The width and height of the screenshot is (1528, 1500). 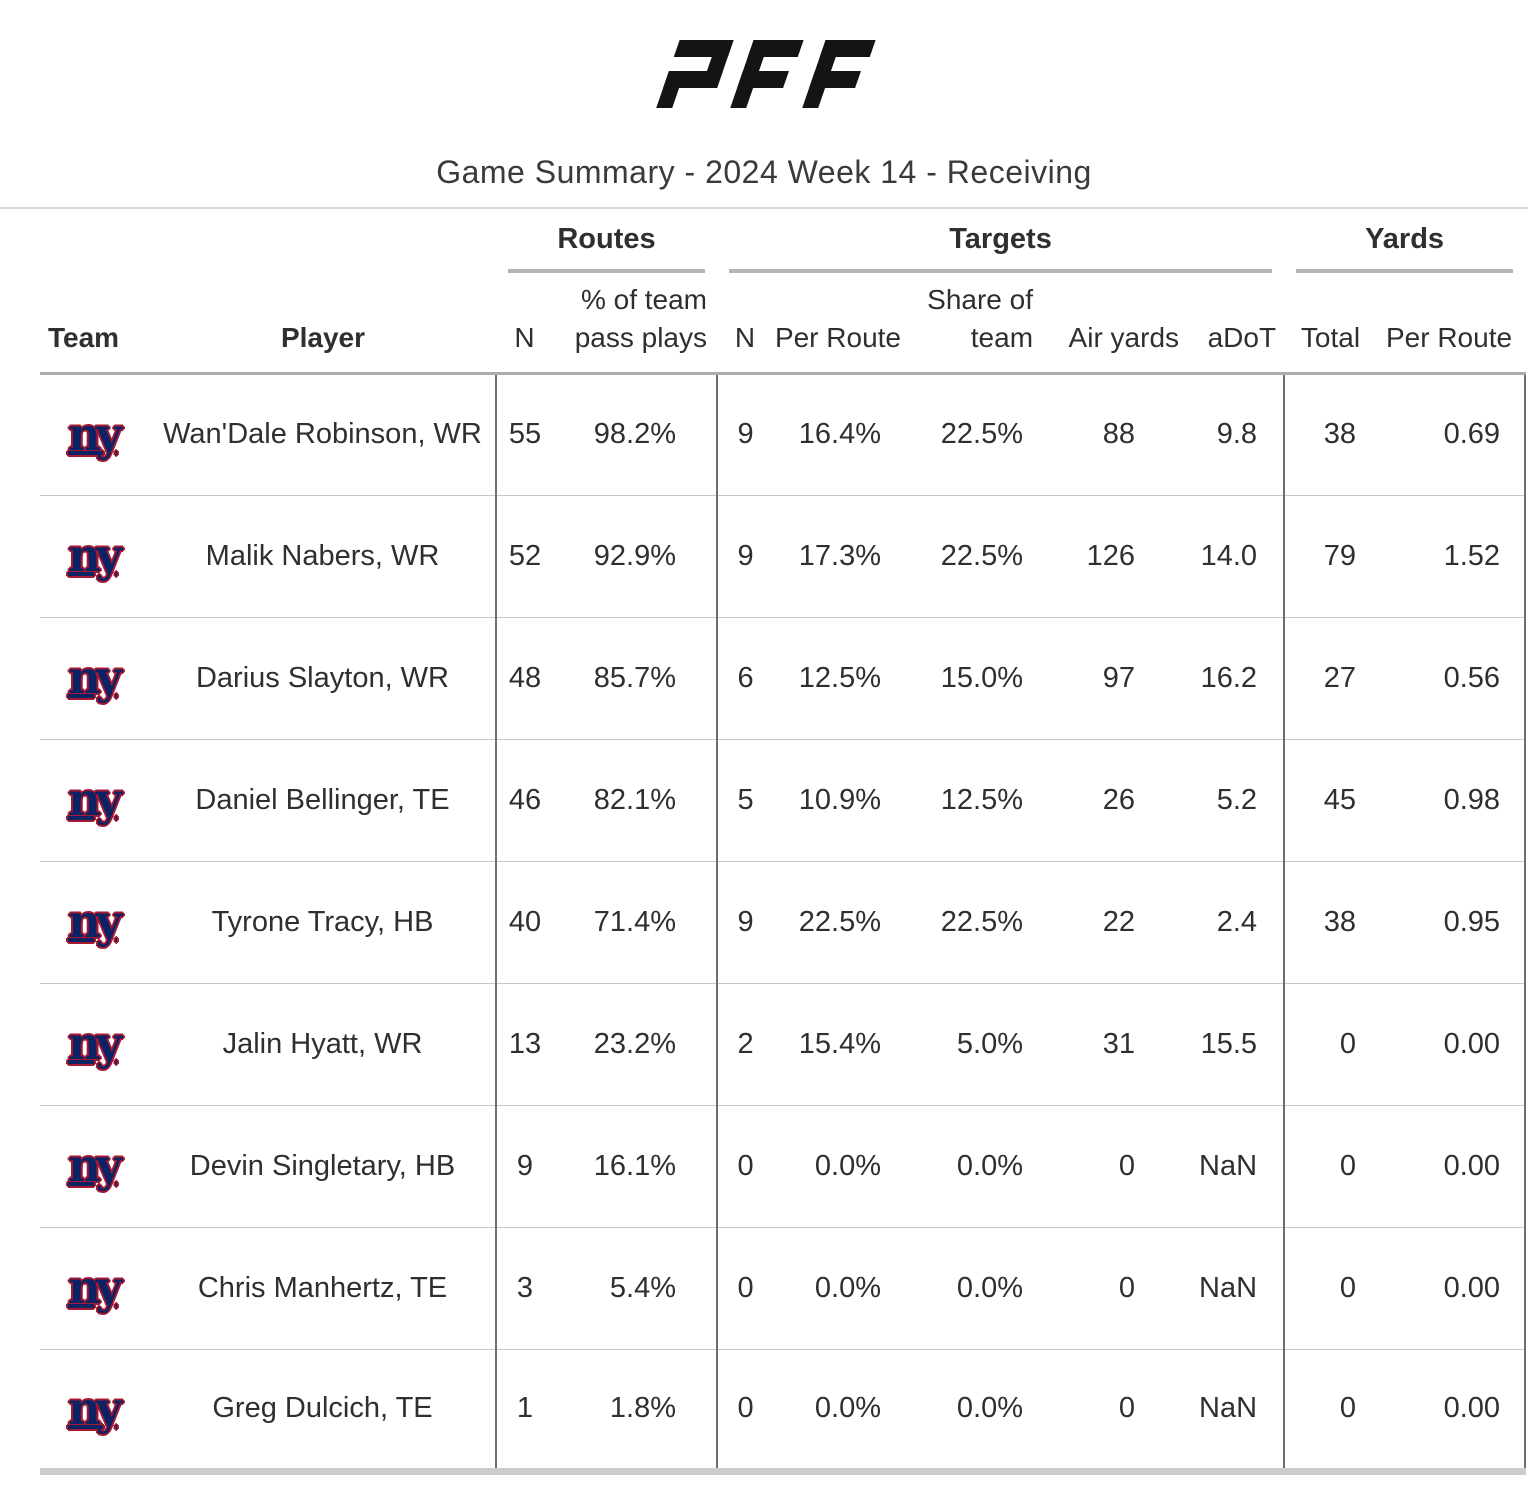 I want to click on routes-pct-cell: 92.9%, so click(x=635, y=556).